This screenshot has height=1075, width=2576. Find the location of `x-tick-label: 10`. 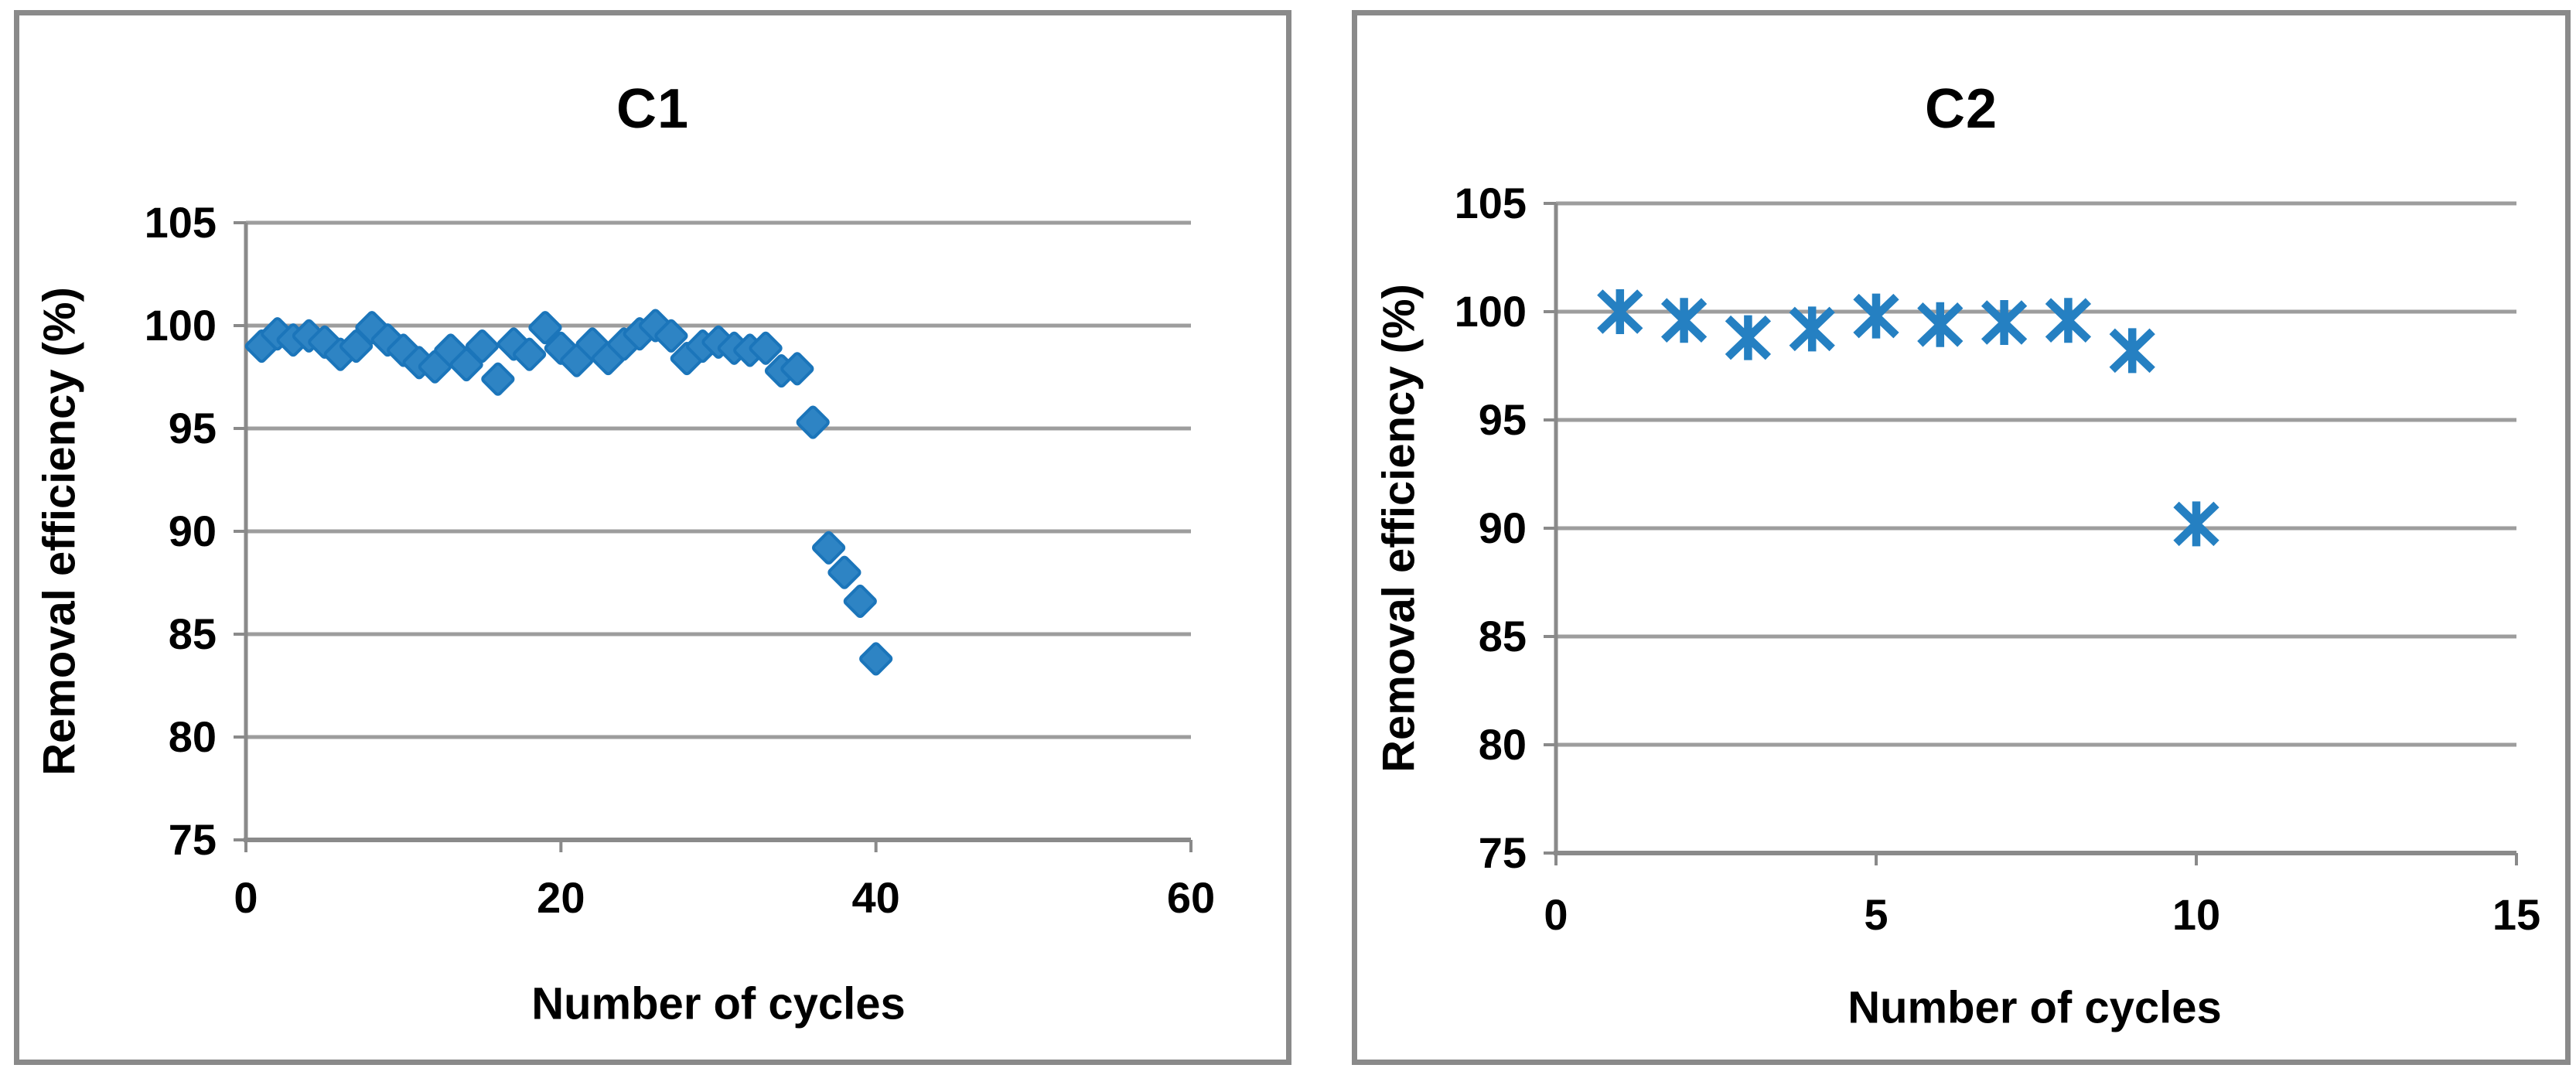

x-tick-label: 10 is located at coordinates (2196, 914).